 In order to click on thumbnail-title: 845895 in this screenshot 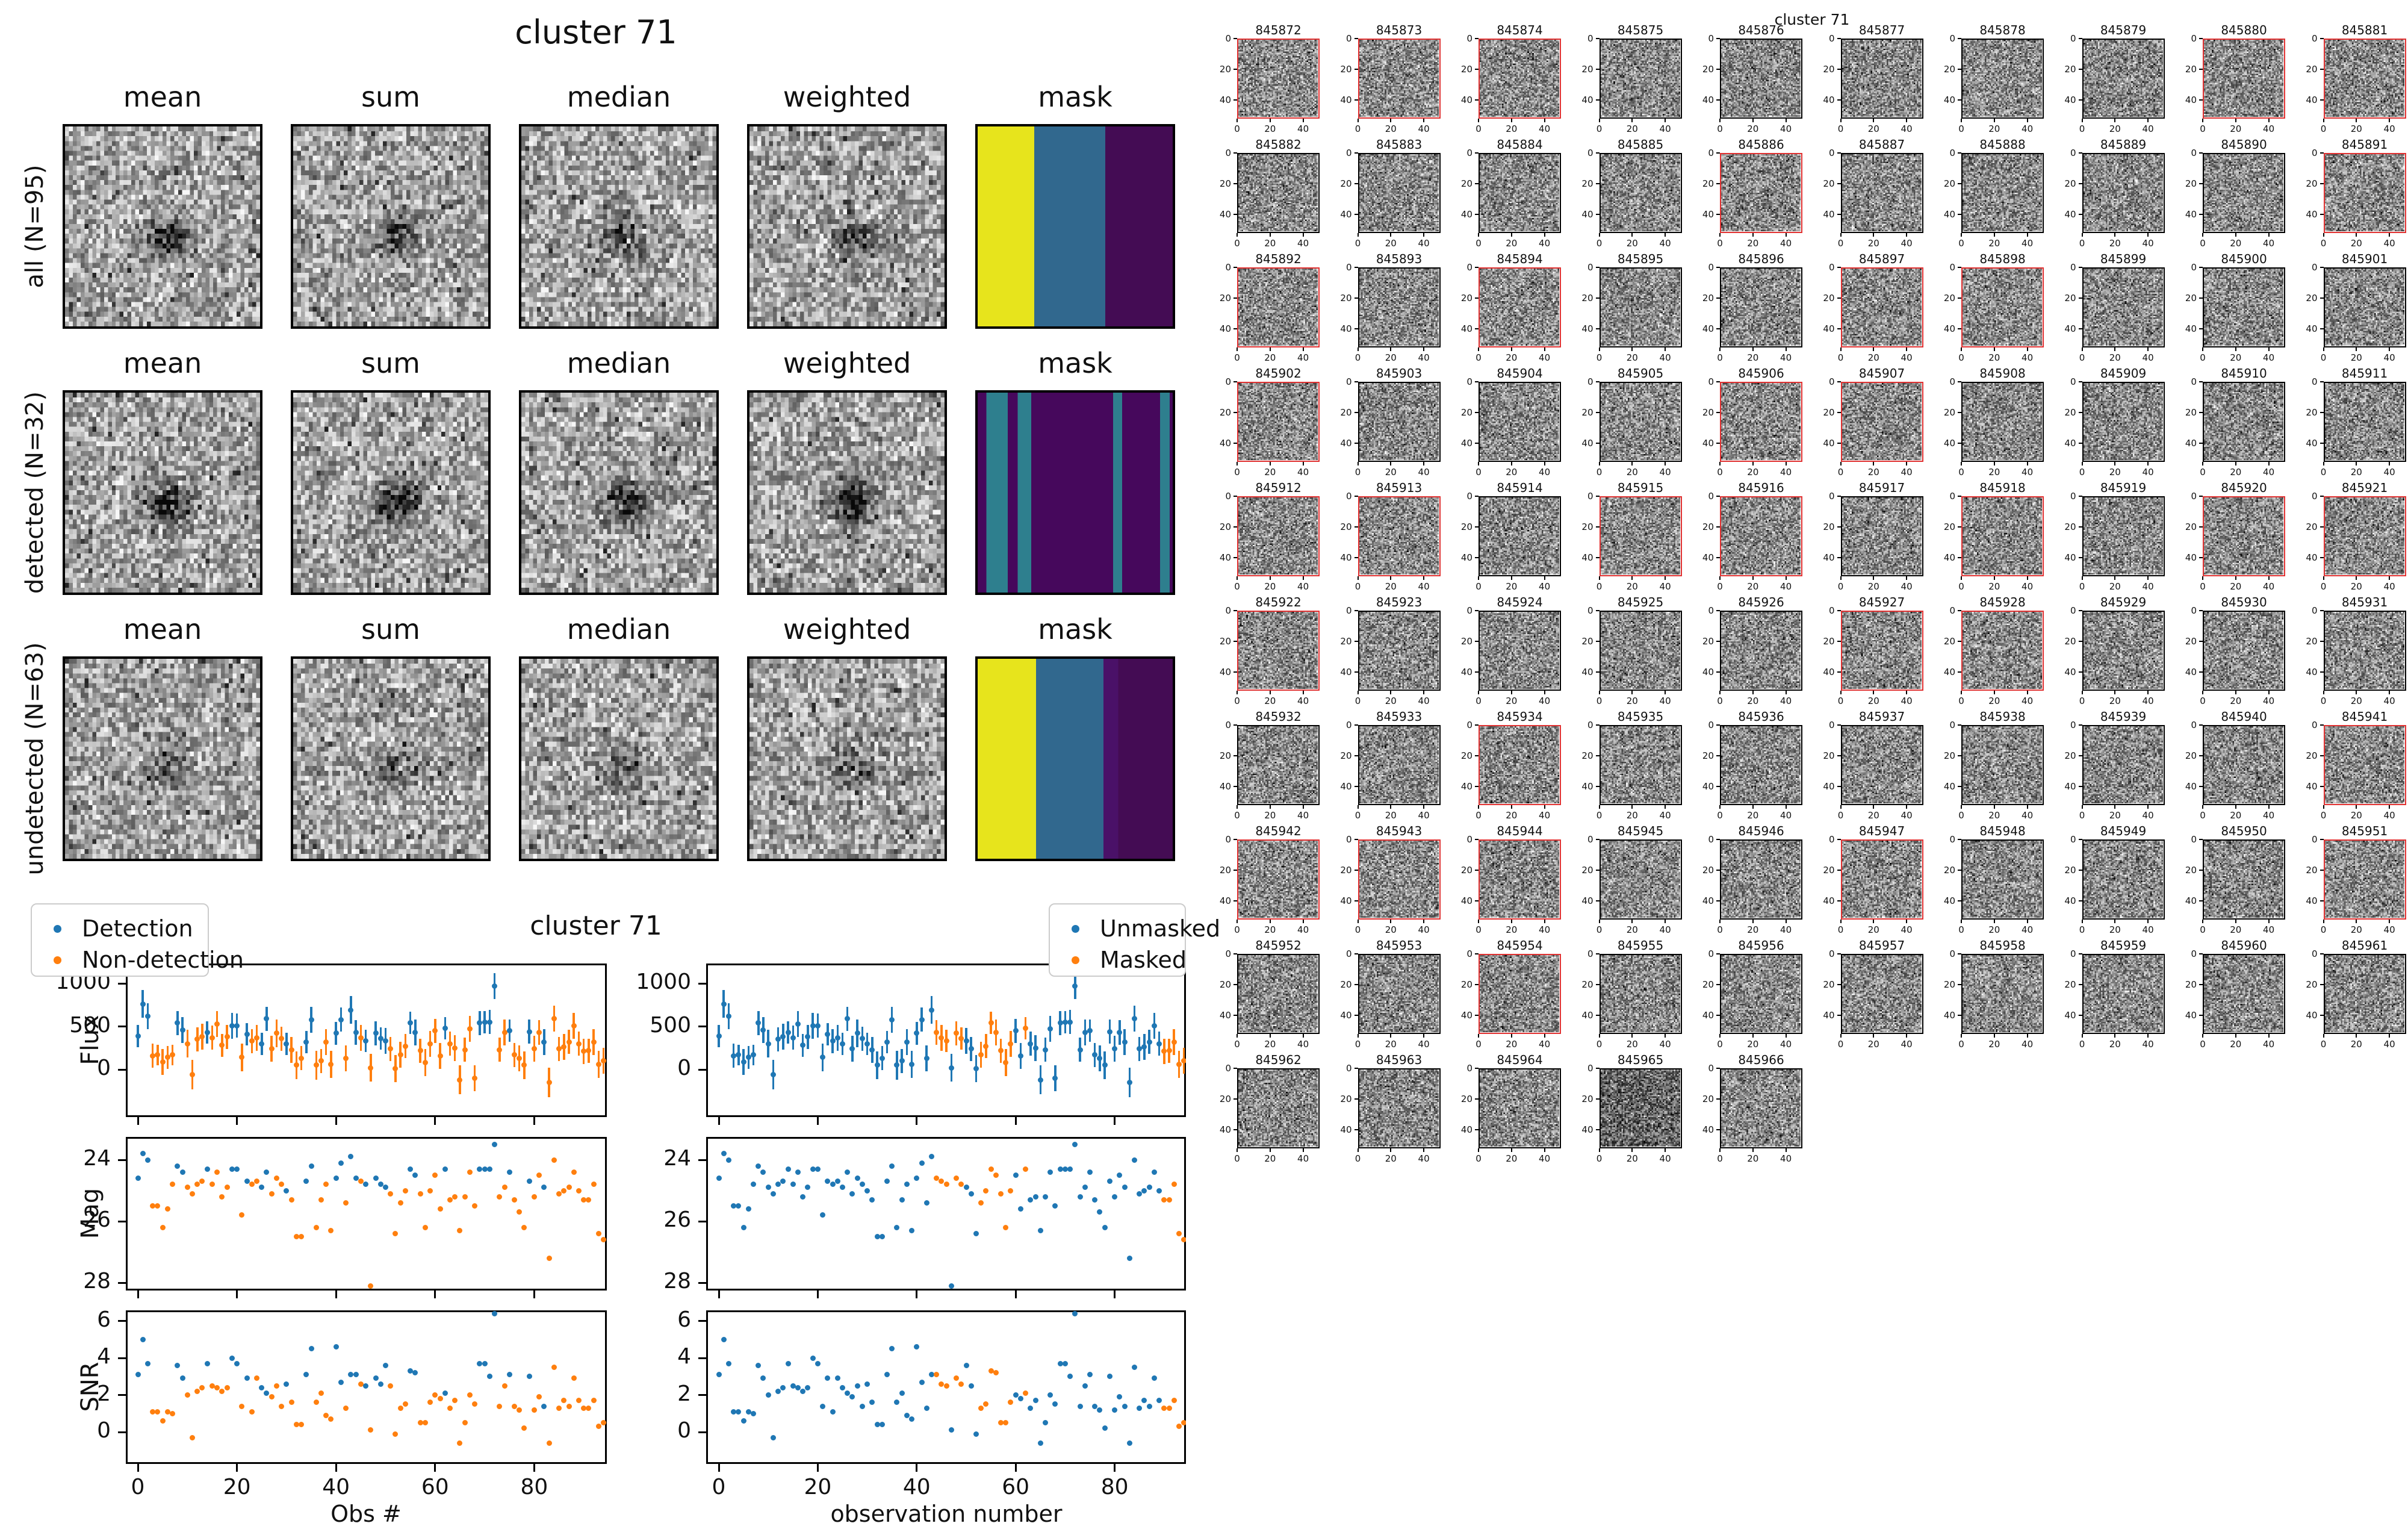, I will do `click(1640, 259)`.